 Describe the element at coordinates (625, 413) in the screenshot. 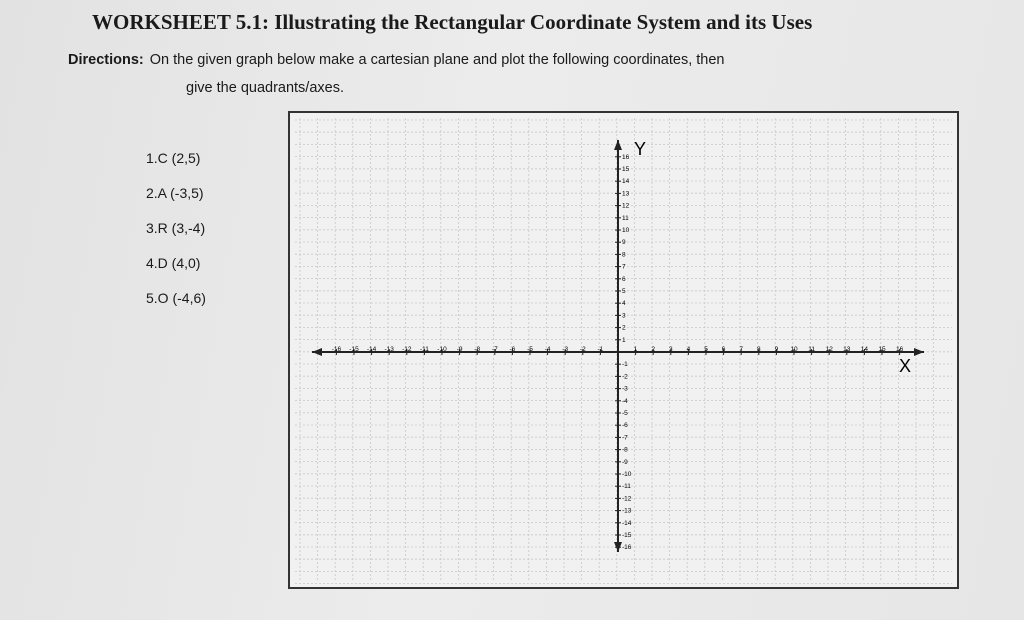

I see `y-tick-label: -5` at that location.